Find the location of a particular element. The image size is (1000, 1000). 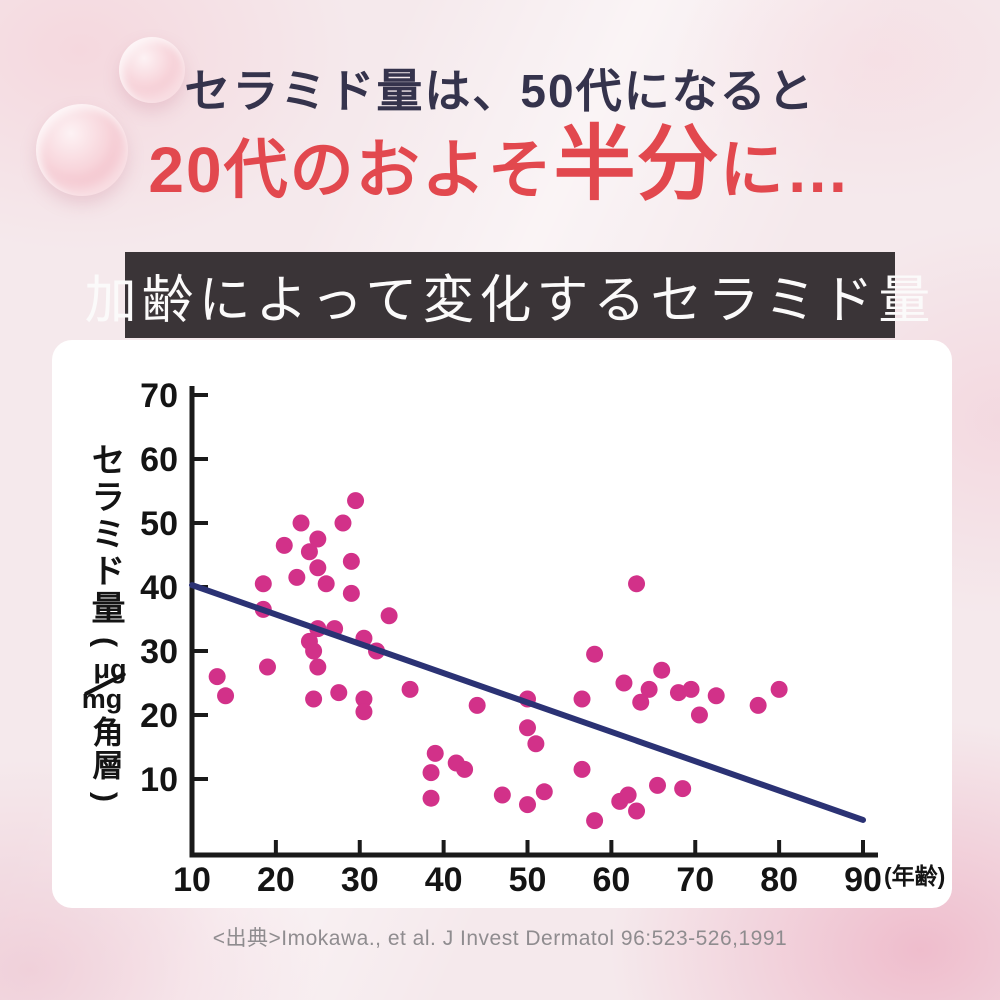

y-tick-label: 70 is located at coordinates (159, 396).